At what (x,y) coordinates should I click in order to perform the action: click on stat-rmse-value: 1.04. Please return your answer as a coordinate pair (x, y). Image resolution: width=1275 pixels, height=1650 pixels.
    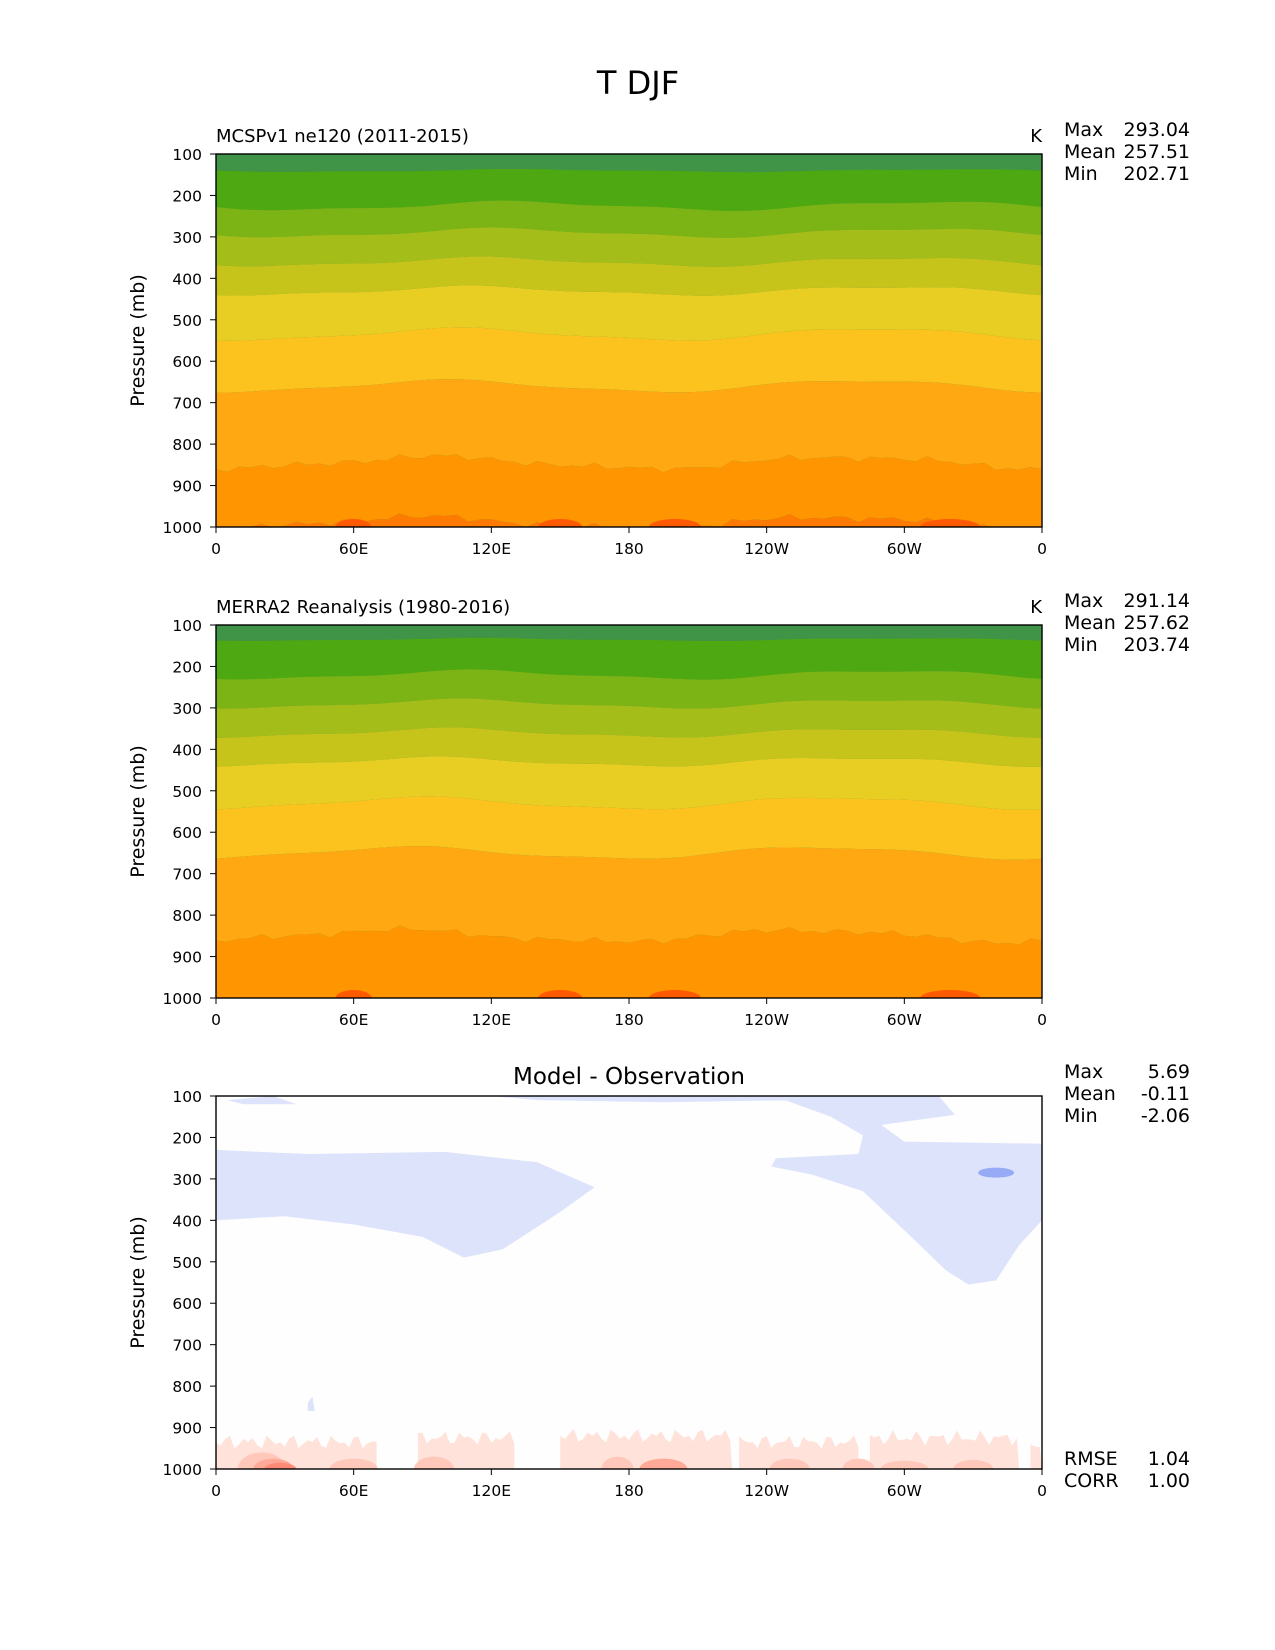
    Looking at the image, I should click on (1169, 1459).